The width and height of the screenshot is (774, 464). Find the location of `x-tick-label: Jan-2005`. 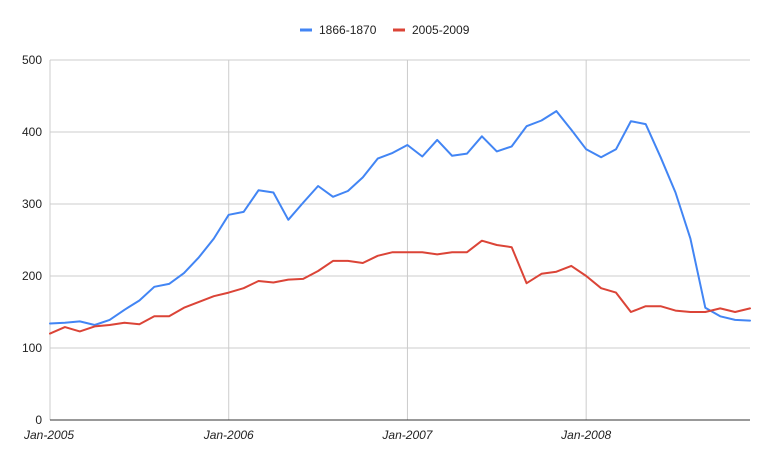

x-tick-label: Jan-2005 is located at coordinates (48, 435).